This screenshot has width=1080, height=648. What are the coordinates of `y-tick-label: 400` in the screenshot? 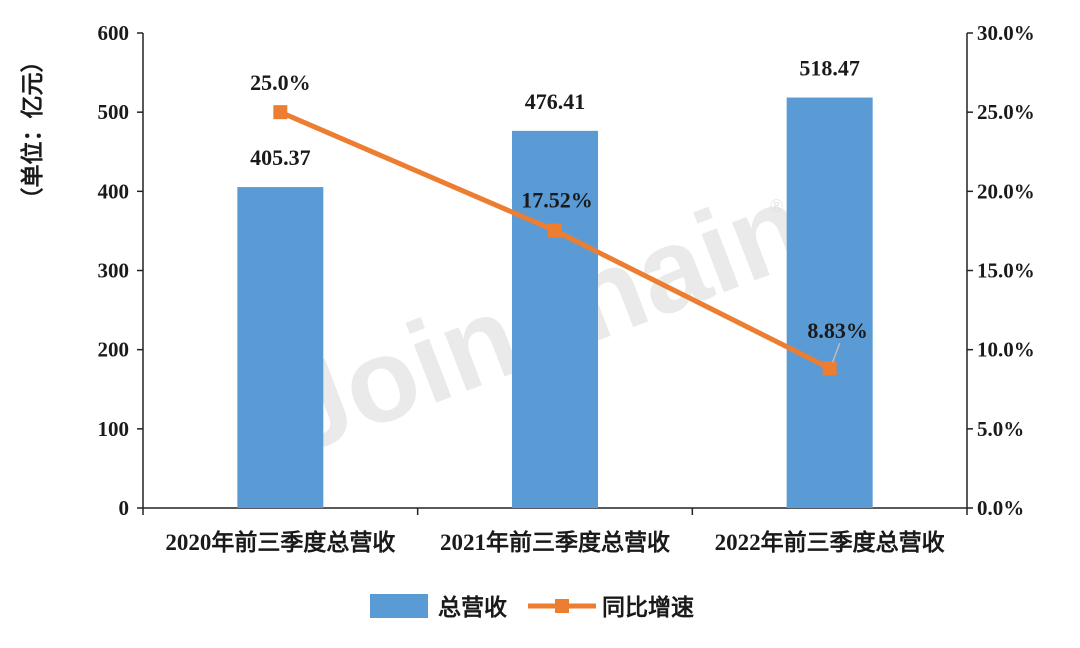 It's located at (114, 191).